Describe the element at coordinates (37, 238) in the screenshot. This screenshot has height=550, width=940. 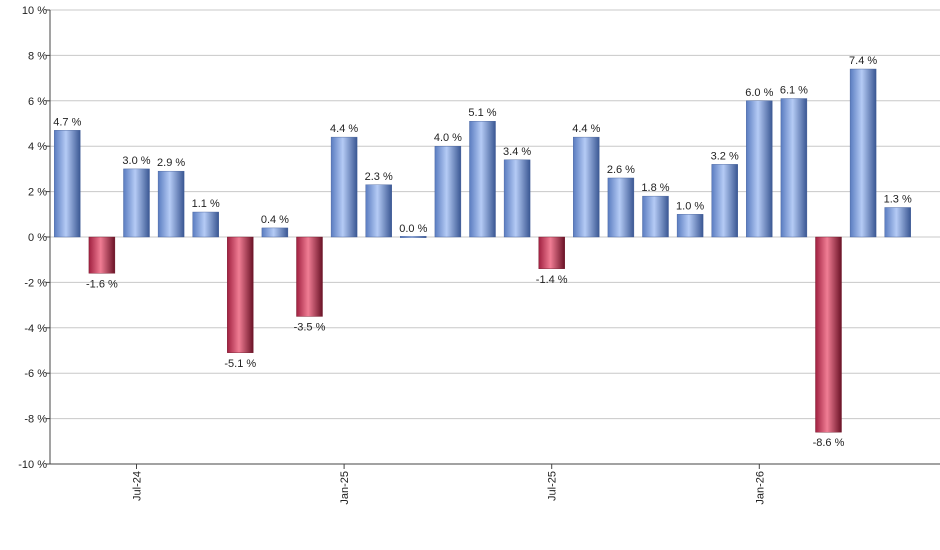
I see `y-tick-label: 0 %` at that location.